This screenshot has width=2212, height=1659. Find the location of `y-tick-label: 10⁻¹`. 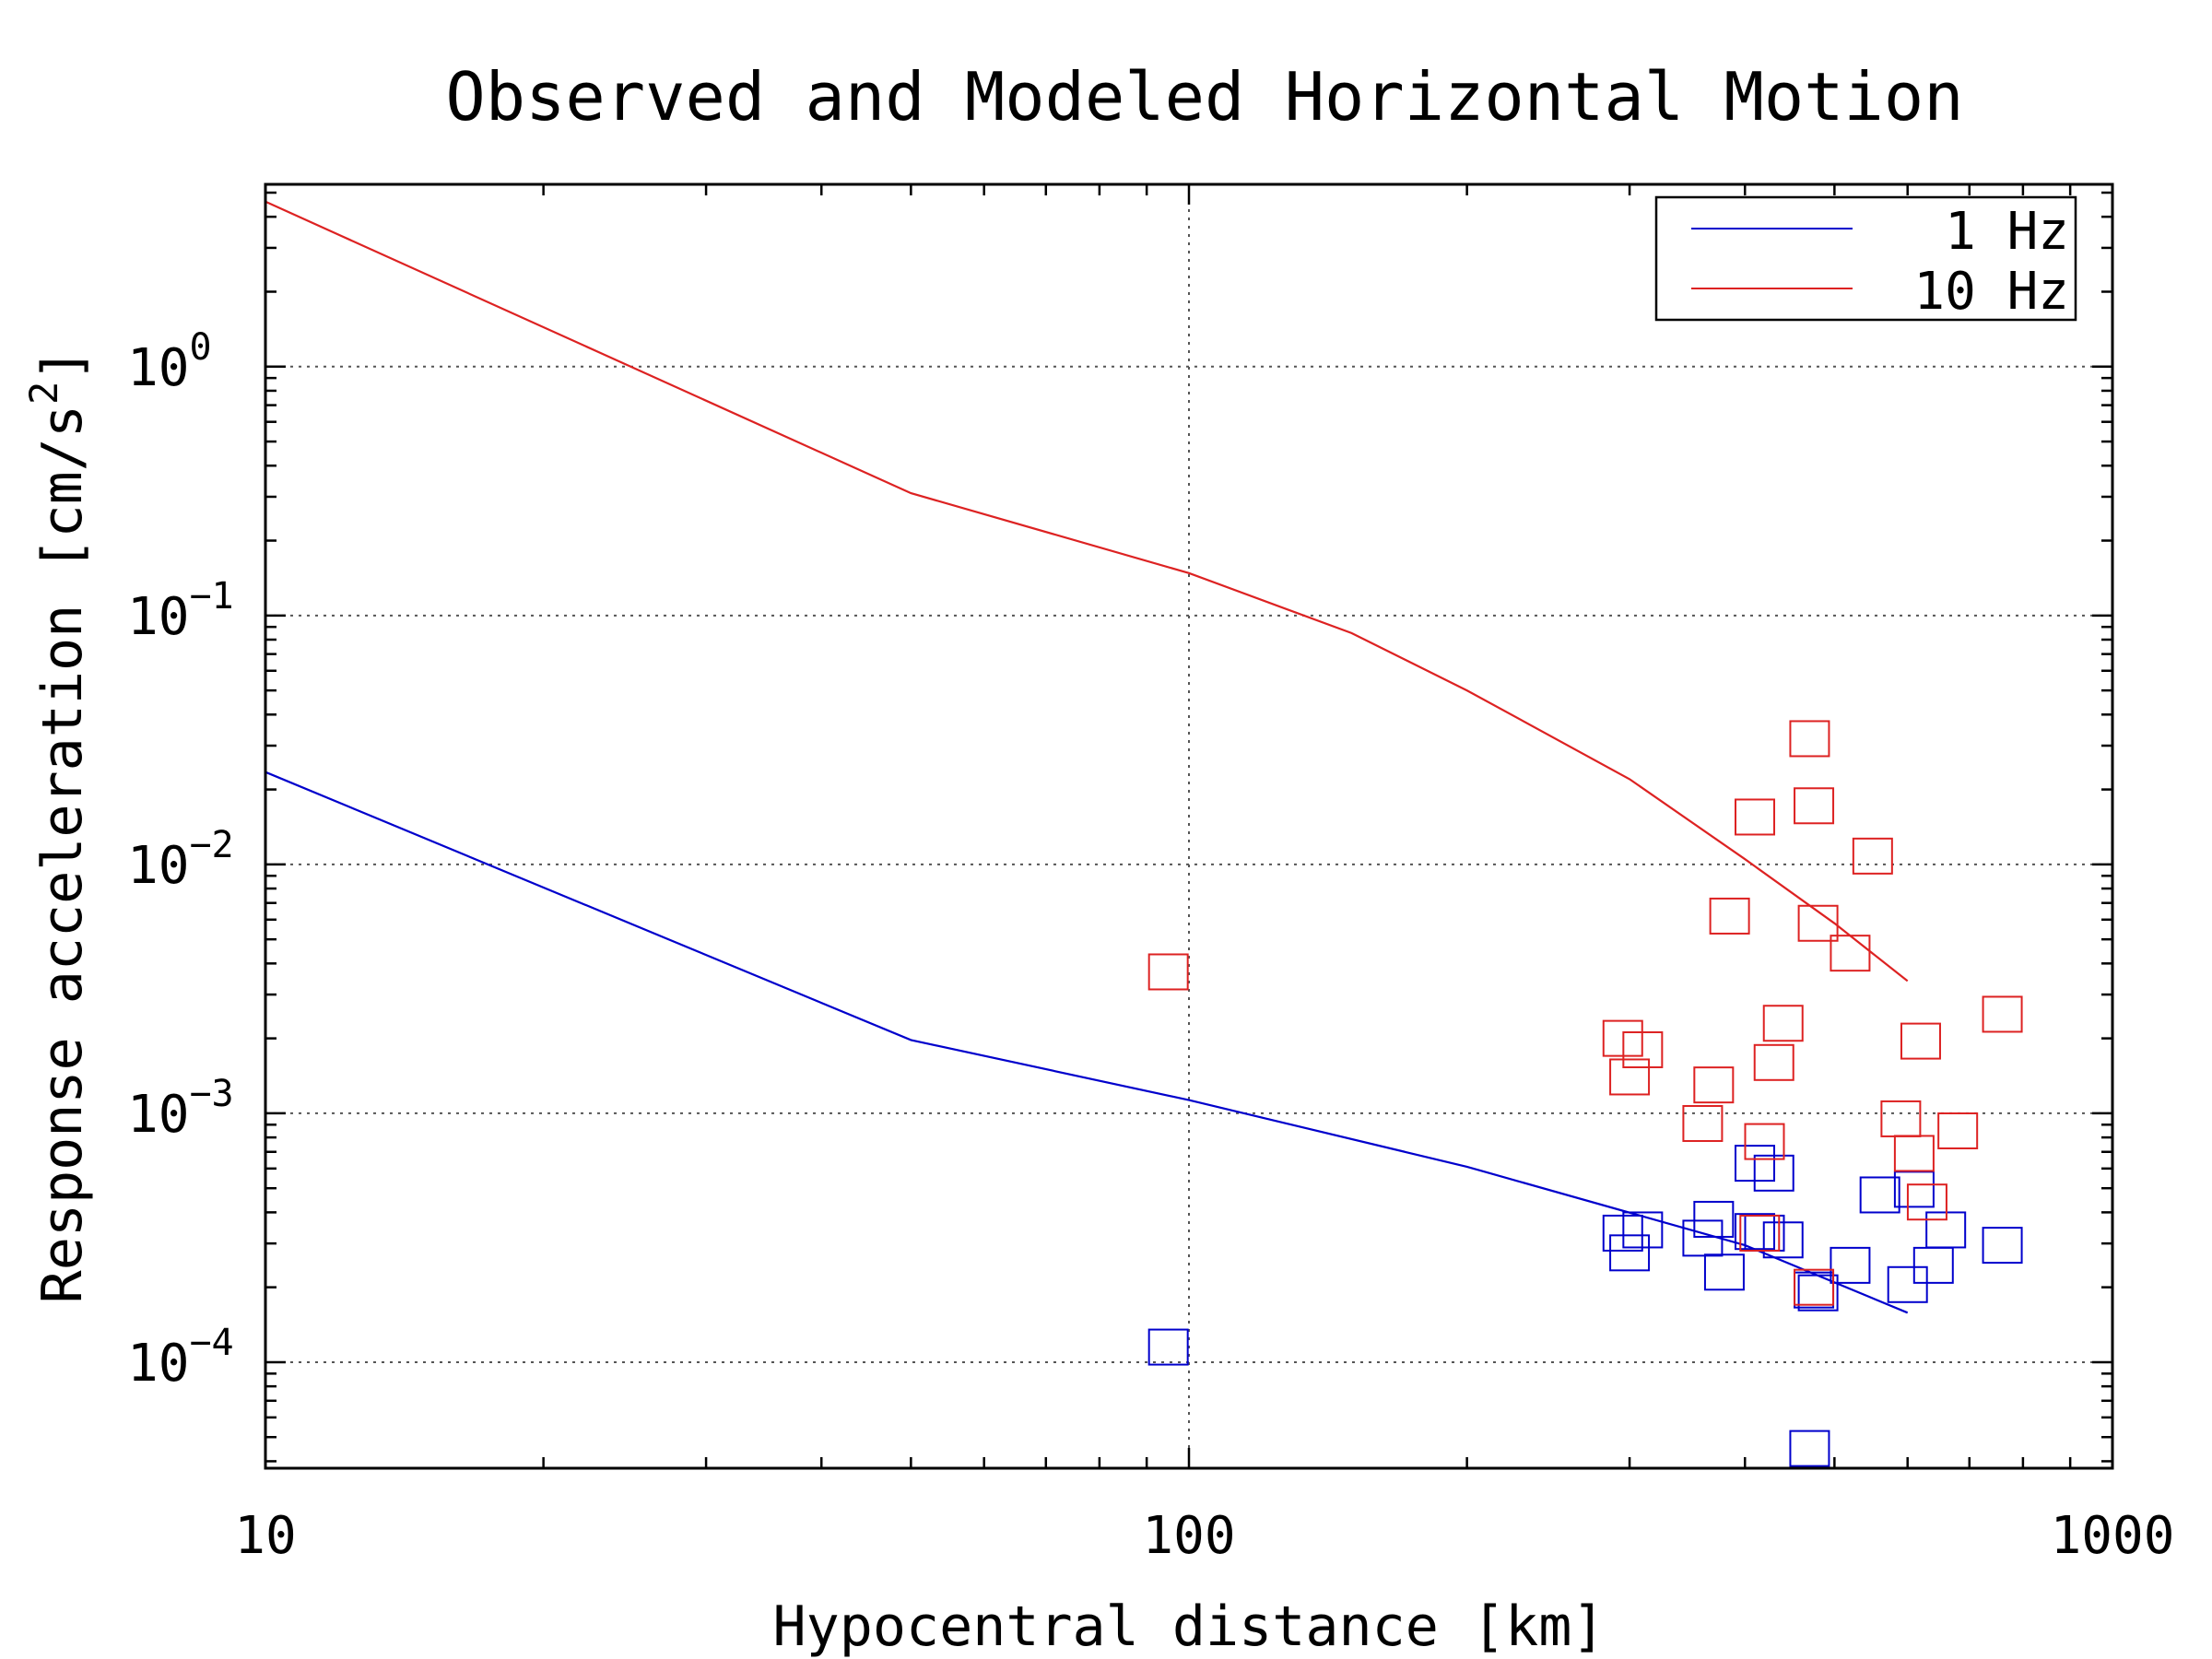

y-tick-label: 10⁻¹ is located at coordinates (180, 611).